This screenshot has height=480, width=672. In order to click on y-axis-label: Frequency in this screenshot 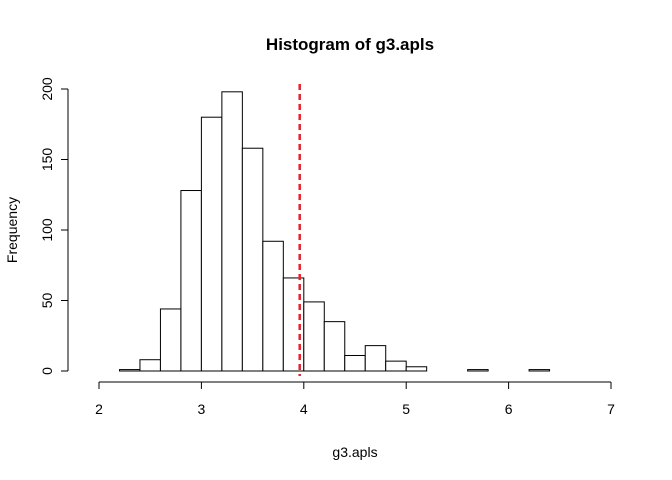, I will do `click(12, 230)`.